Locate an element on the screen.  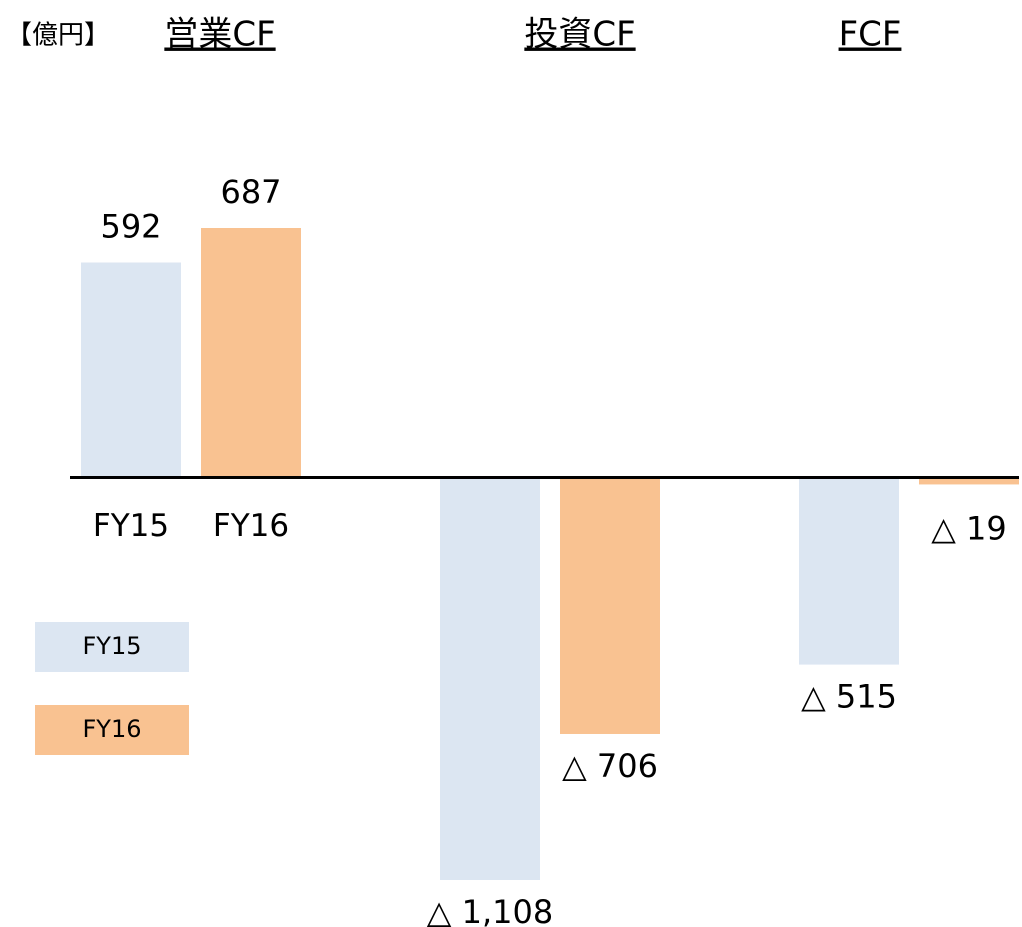
category-title: FCF is located at coordinates (870, 35).